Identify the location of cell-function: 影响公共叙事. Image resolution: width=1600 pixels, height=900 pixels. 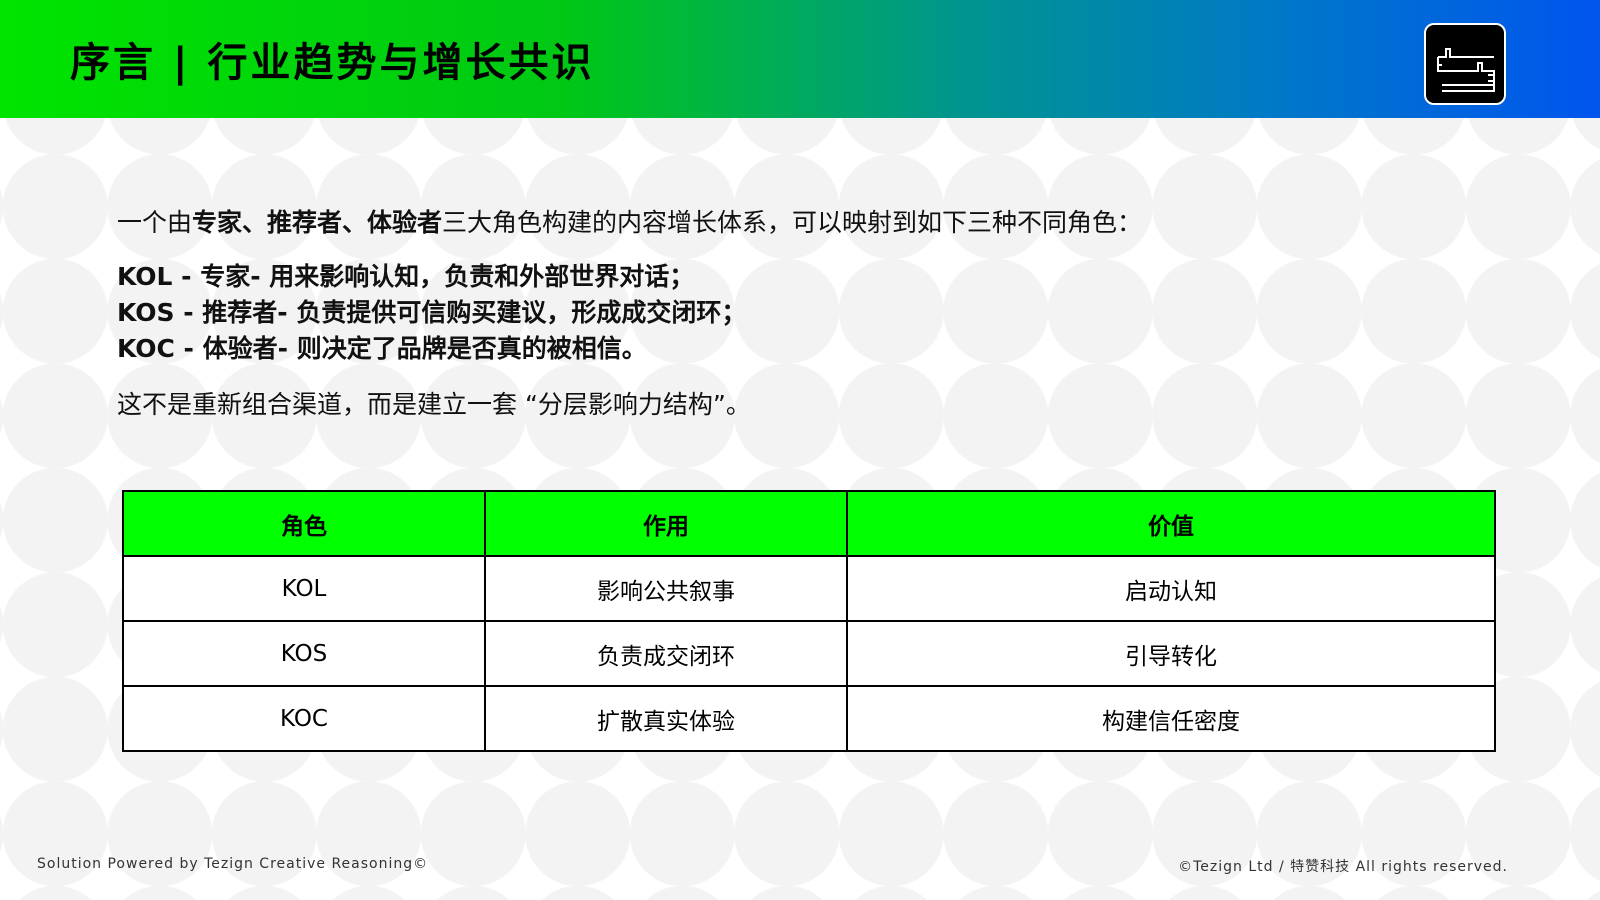
(666, 588).